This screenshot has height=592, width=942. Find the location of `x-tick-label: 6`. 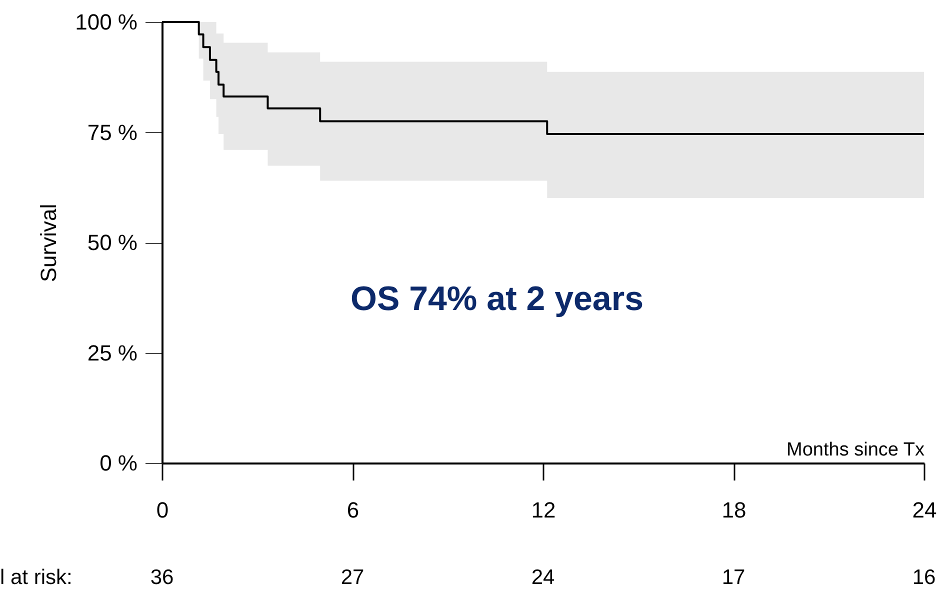

x-tick-label: 6 is located at coordinates (353, 510).